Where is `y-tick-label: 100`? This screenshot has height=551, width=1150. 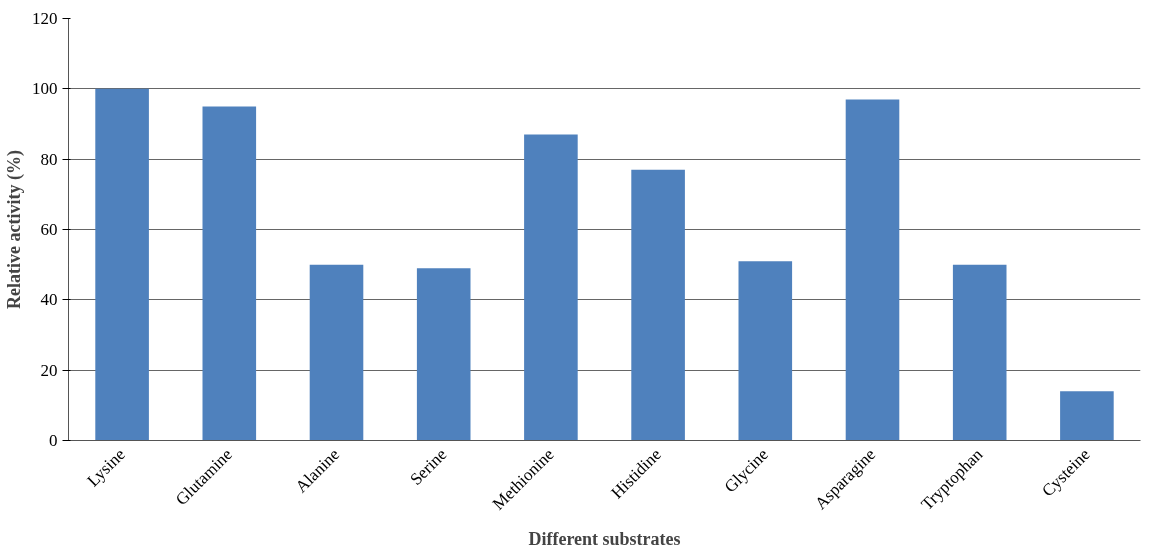
y-tick-label: 100 is located at coordinates (45, 89).